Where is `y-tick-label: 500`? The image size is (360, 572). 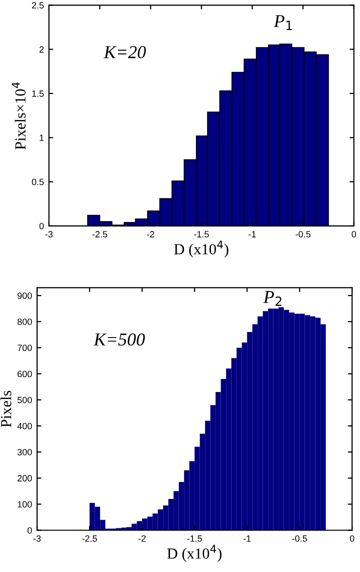
y-tick-label: 500 is located at coordinates (25, 400).